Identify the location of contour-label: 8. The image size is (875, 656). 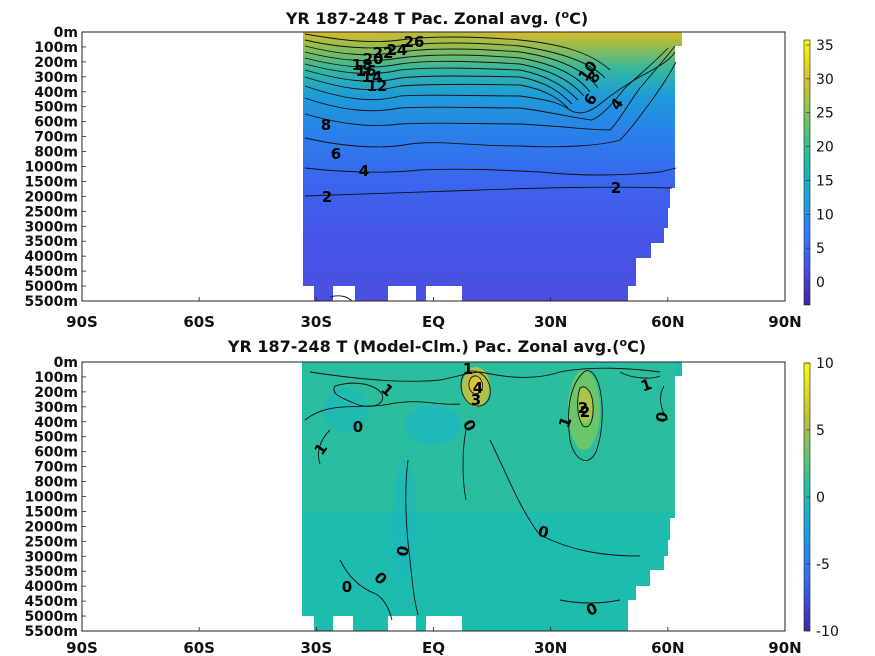
(326, 125).